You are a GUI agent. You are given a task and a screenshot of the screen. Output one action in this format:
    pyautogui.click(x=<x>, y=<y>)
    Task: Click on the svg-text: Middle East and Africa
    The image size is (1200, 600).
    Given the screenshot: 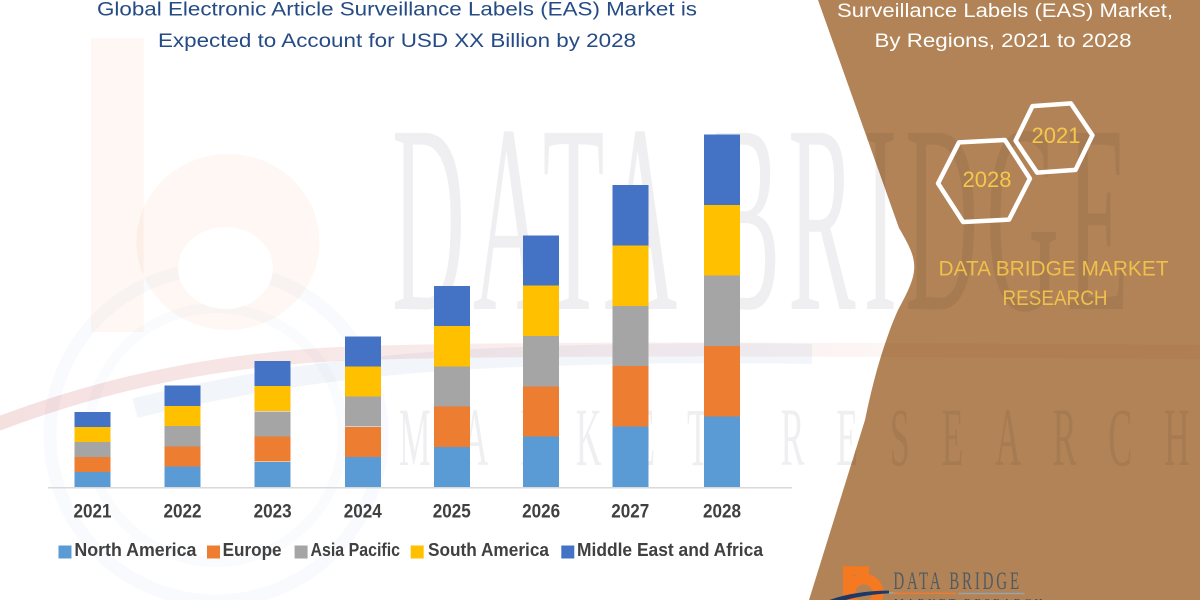 What is the action you would take?
    pyautogui.click(x=670, y=550)
    